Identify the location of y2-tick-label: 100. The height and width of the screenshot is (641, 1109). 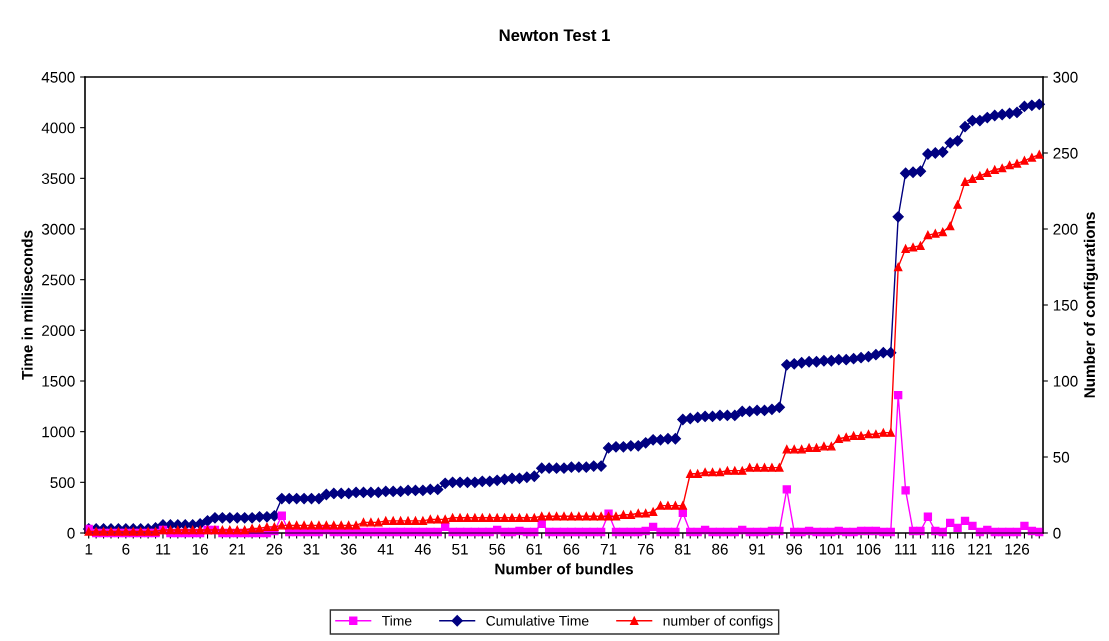
(1065, 381).